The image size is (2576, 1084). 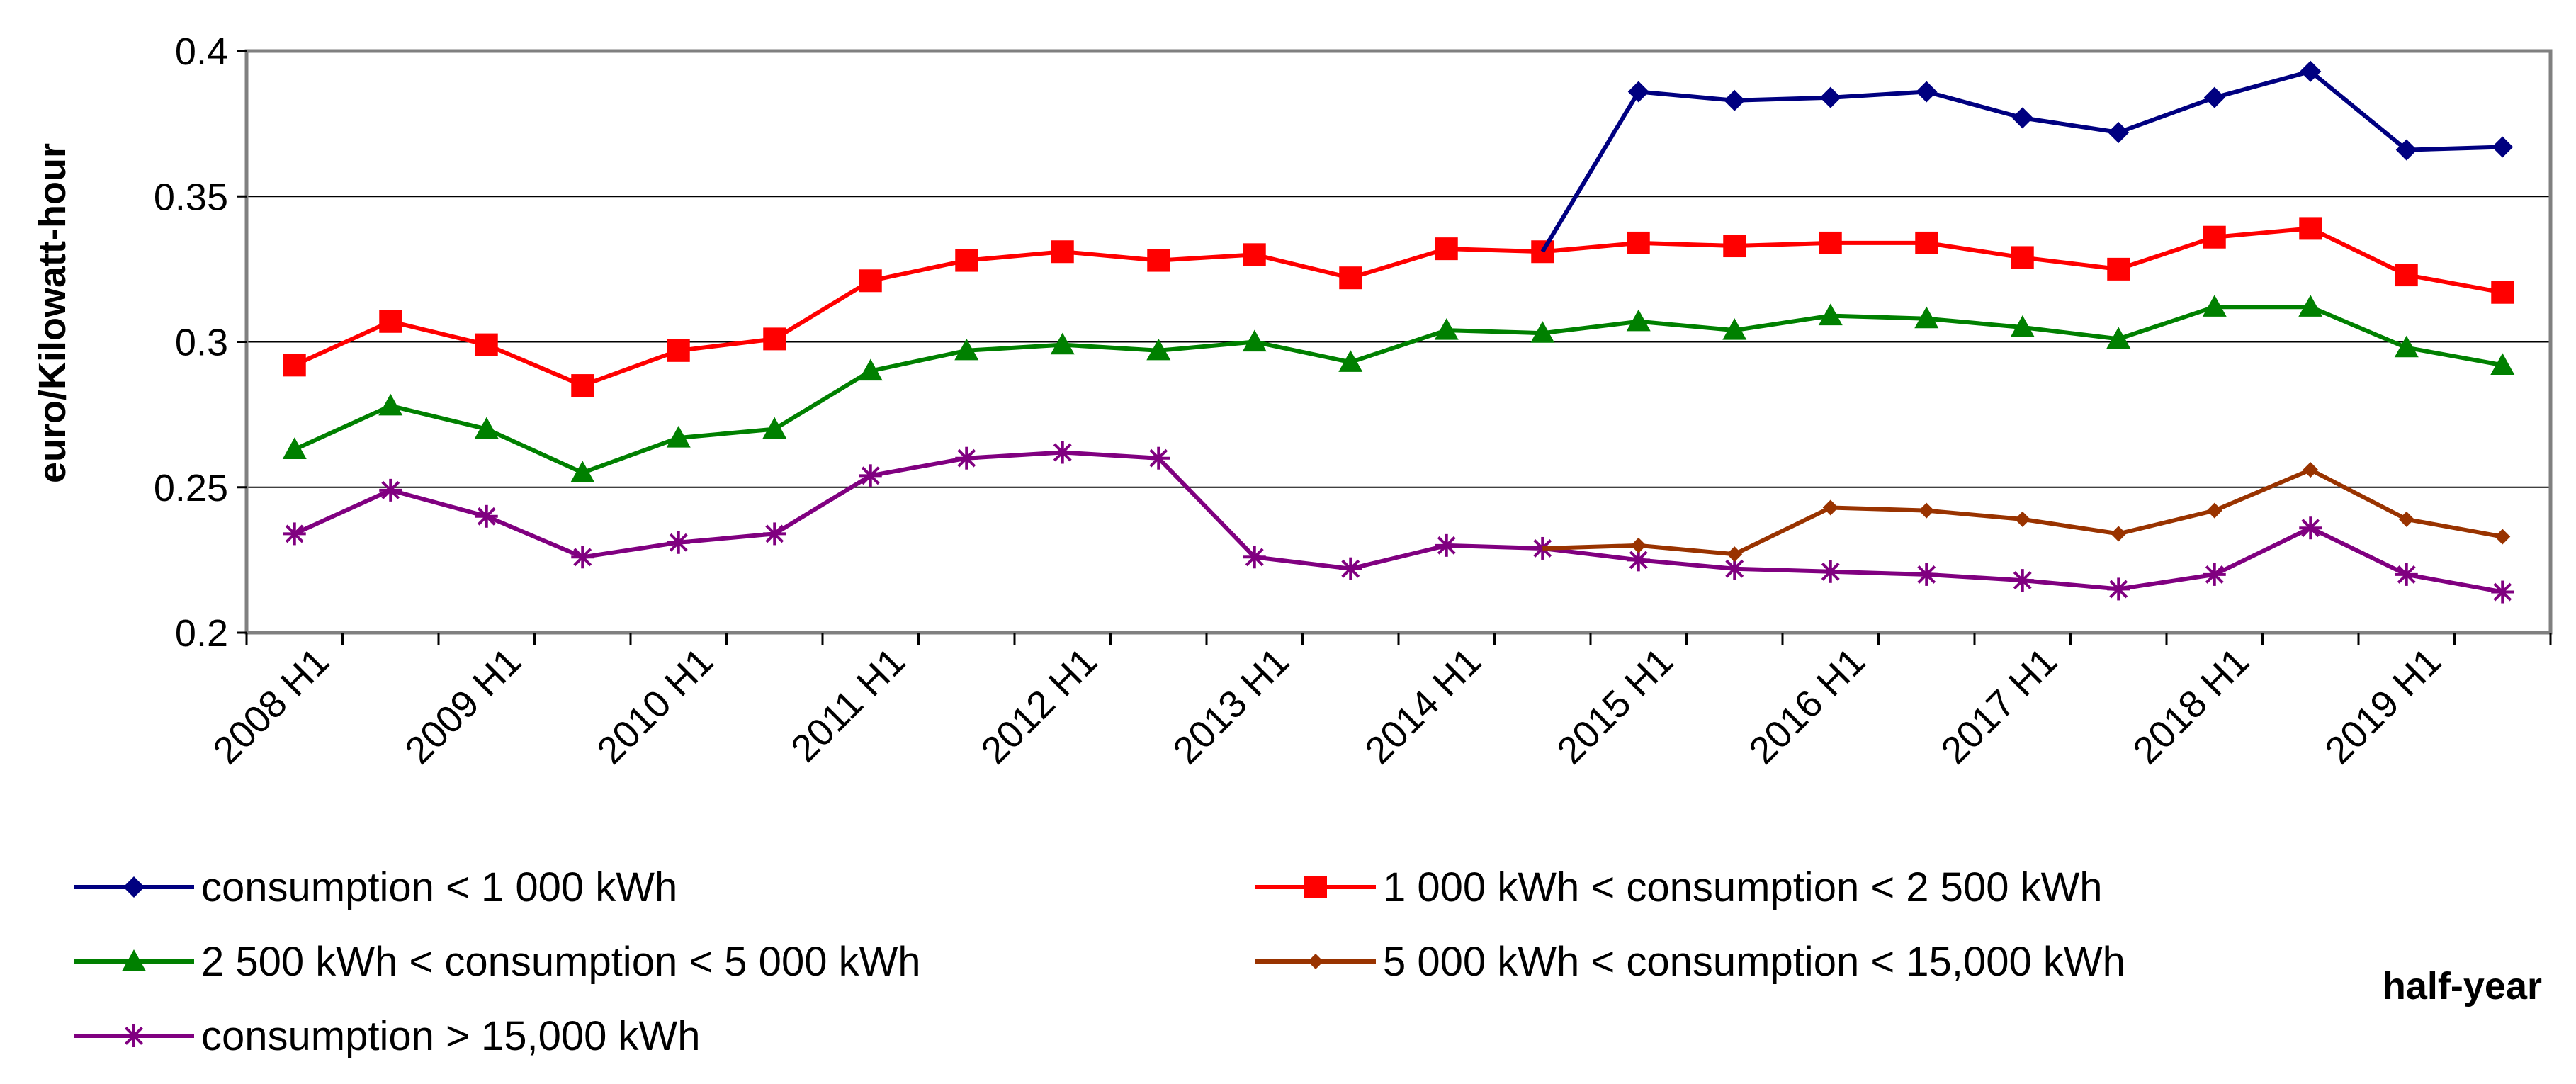 I want to click on legend-item: 1 000 kWh < consumption < 2 500 kWh, so click(x=1679, y=887).